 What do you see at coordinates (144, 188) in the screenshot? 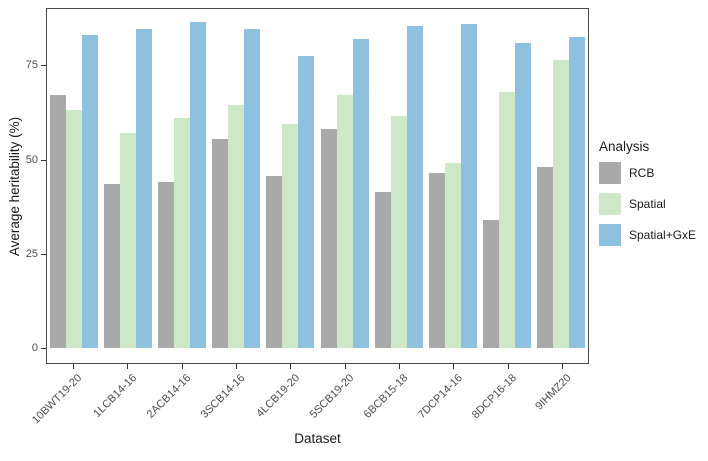
I see `bar-Spatial+GxE-1LCB14-16` at bounding box center [144, 188].